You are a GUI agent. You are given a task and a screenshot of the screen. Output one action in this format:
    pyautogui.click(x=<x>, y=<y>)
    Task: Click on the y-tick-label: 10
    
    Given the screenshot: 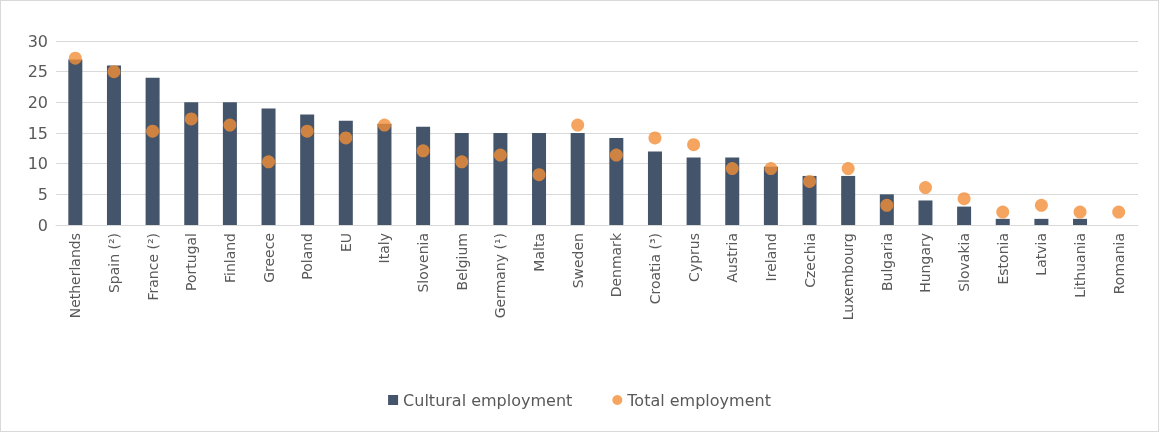 What is the action you would take?
    pyautogui.click(x=37, y=164)
    